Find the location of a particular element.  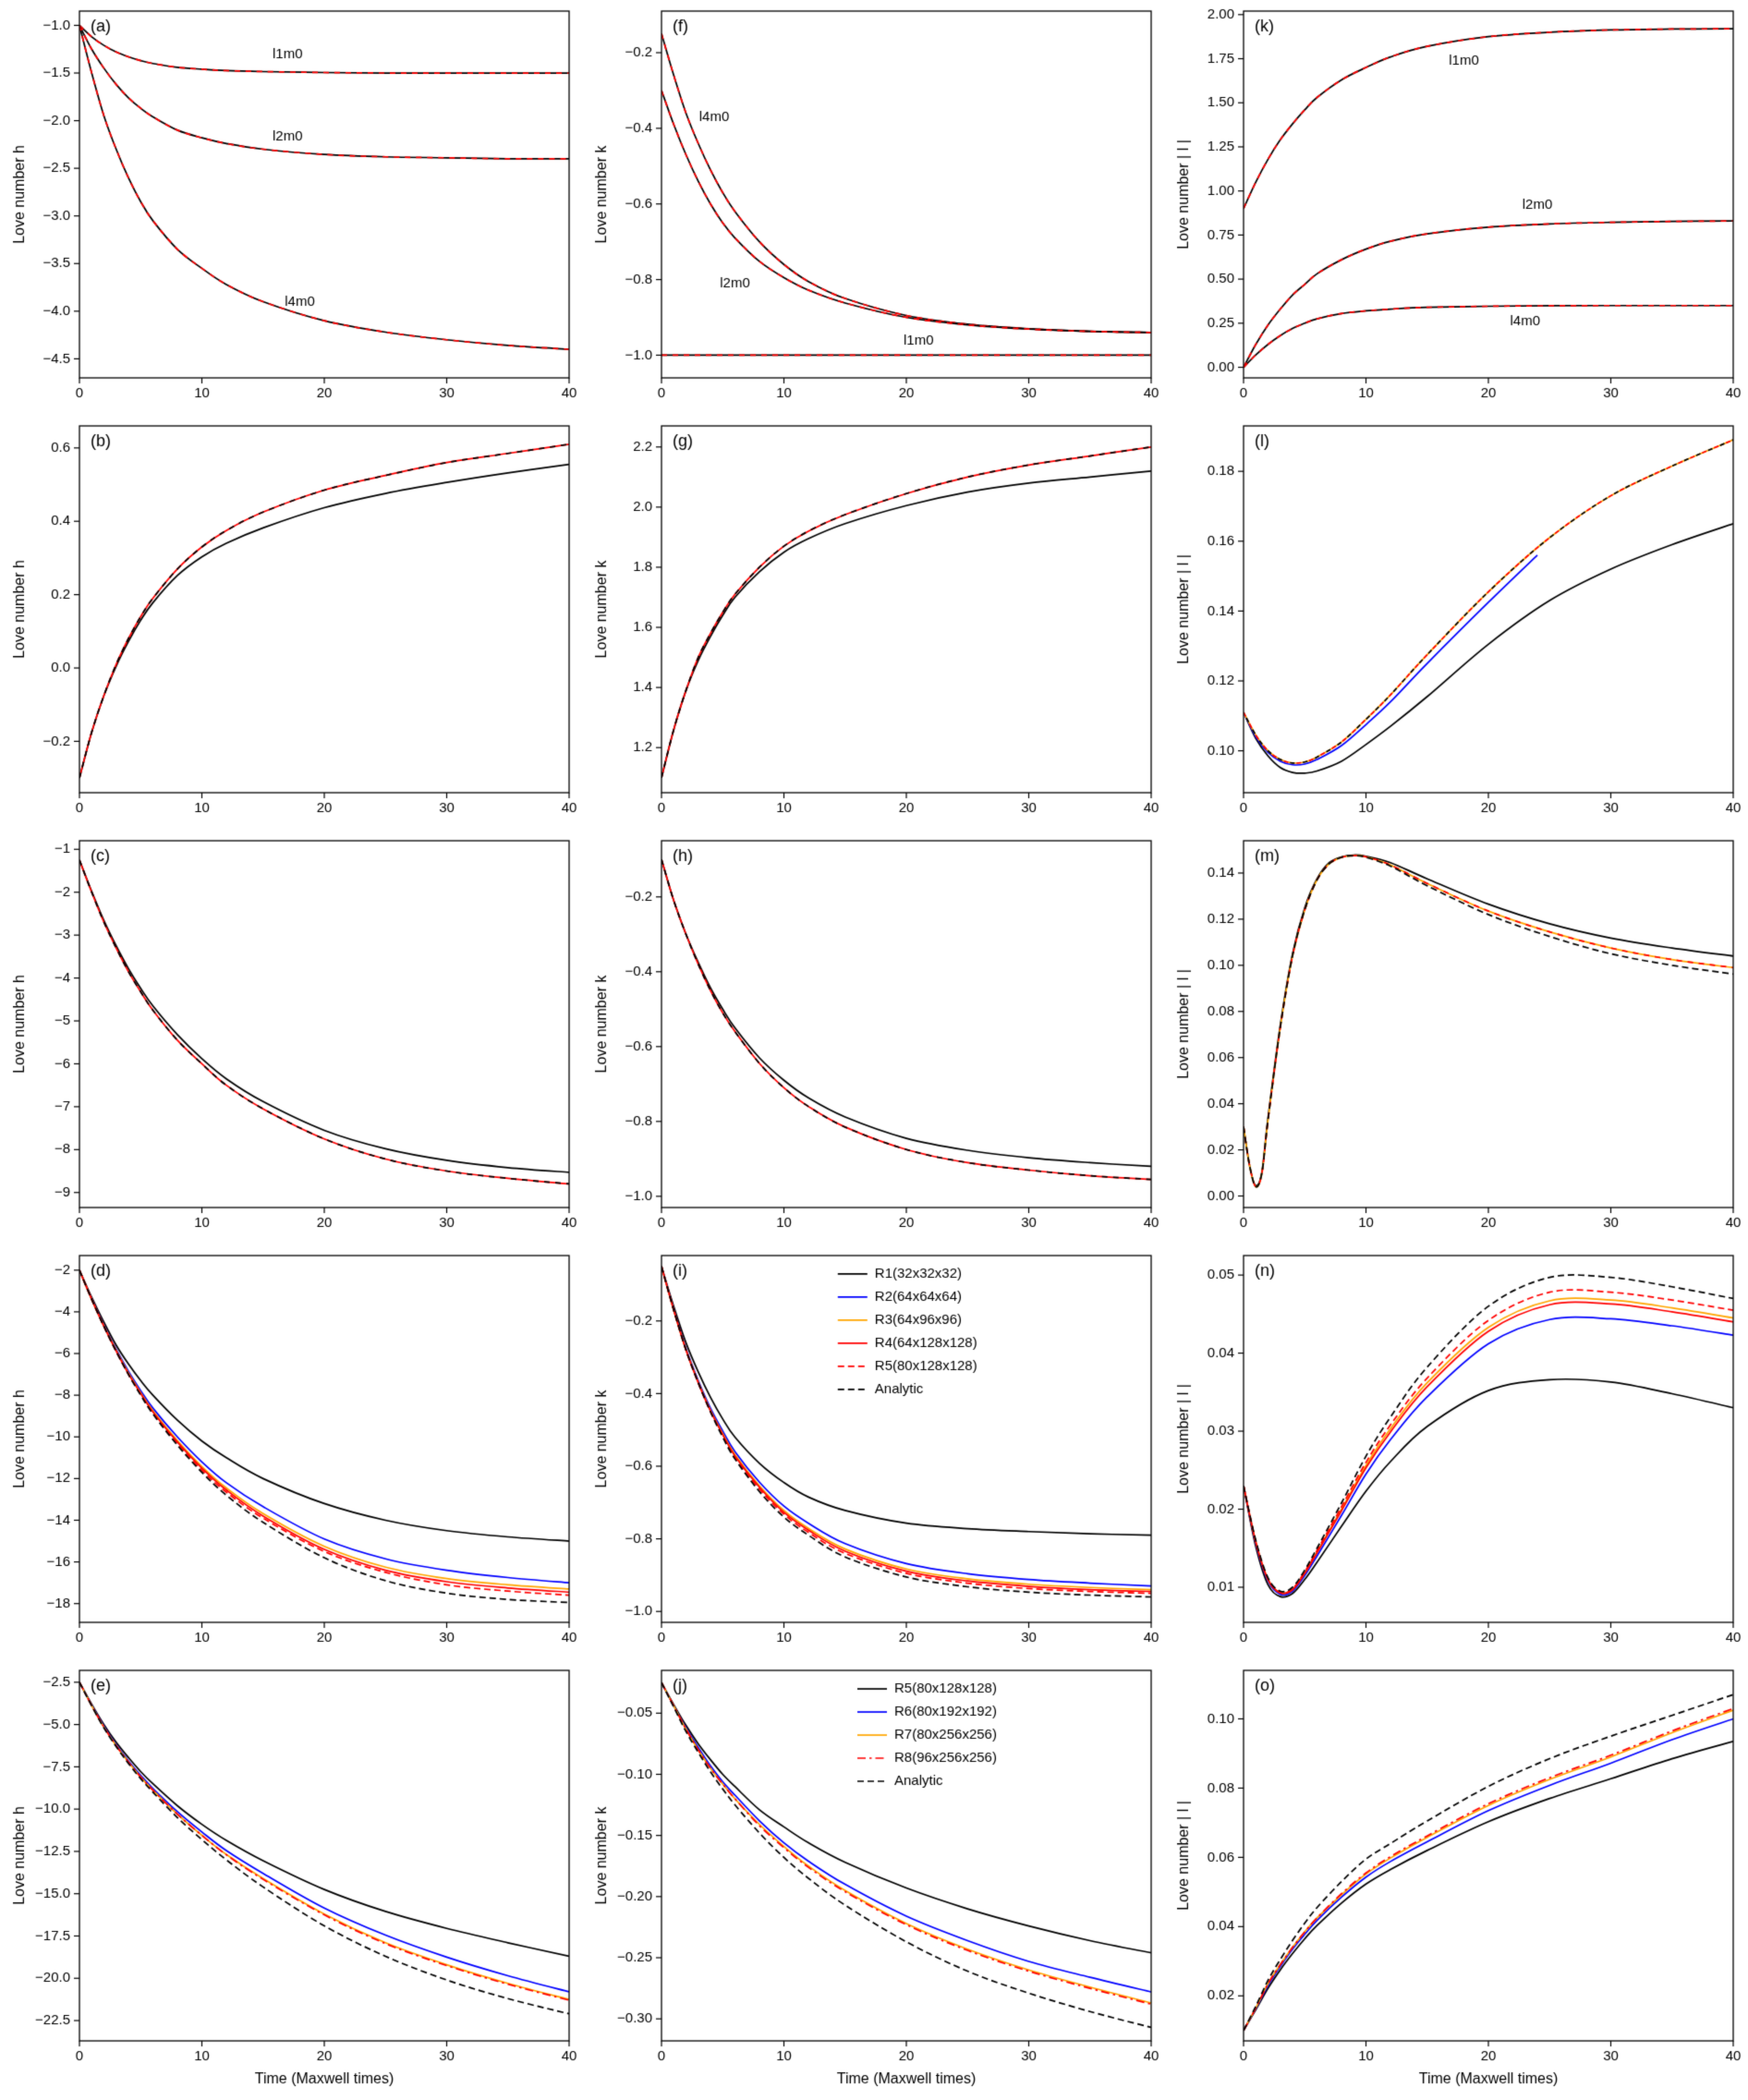

panel-k-canvas is located at coordinates (1456, 208).